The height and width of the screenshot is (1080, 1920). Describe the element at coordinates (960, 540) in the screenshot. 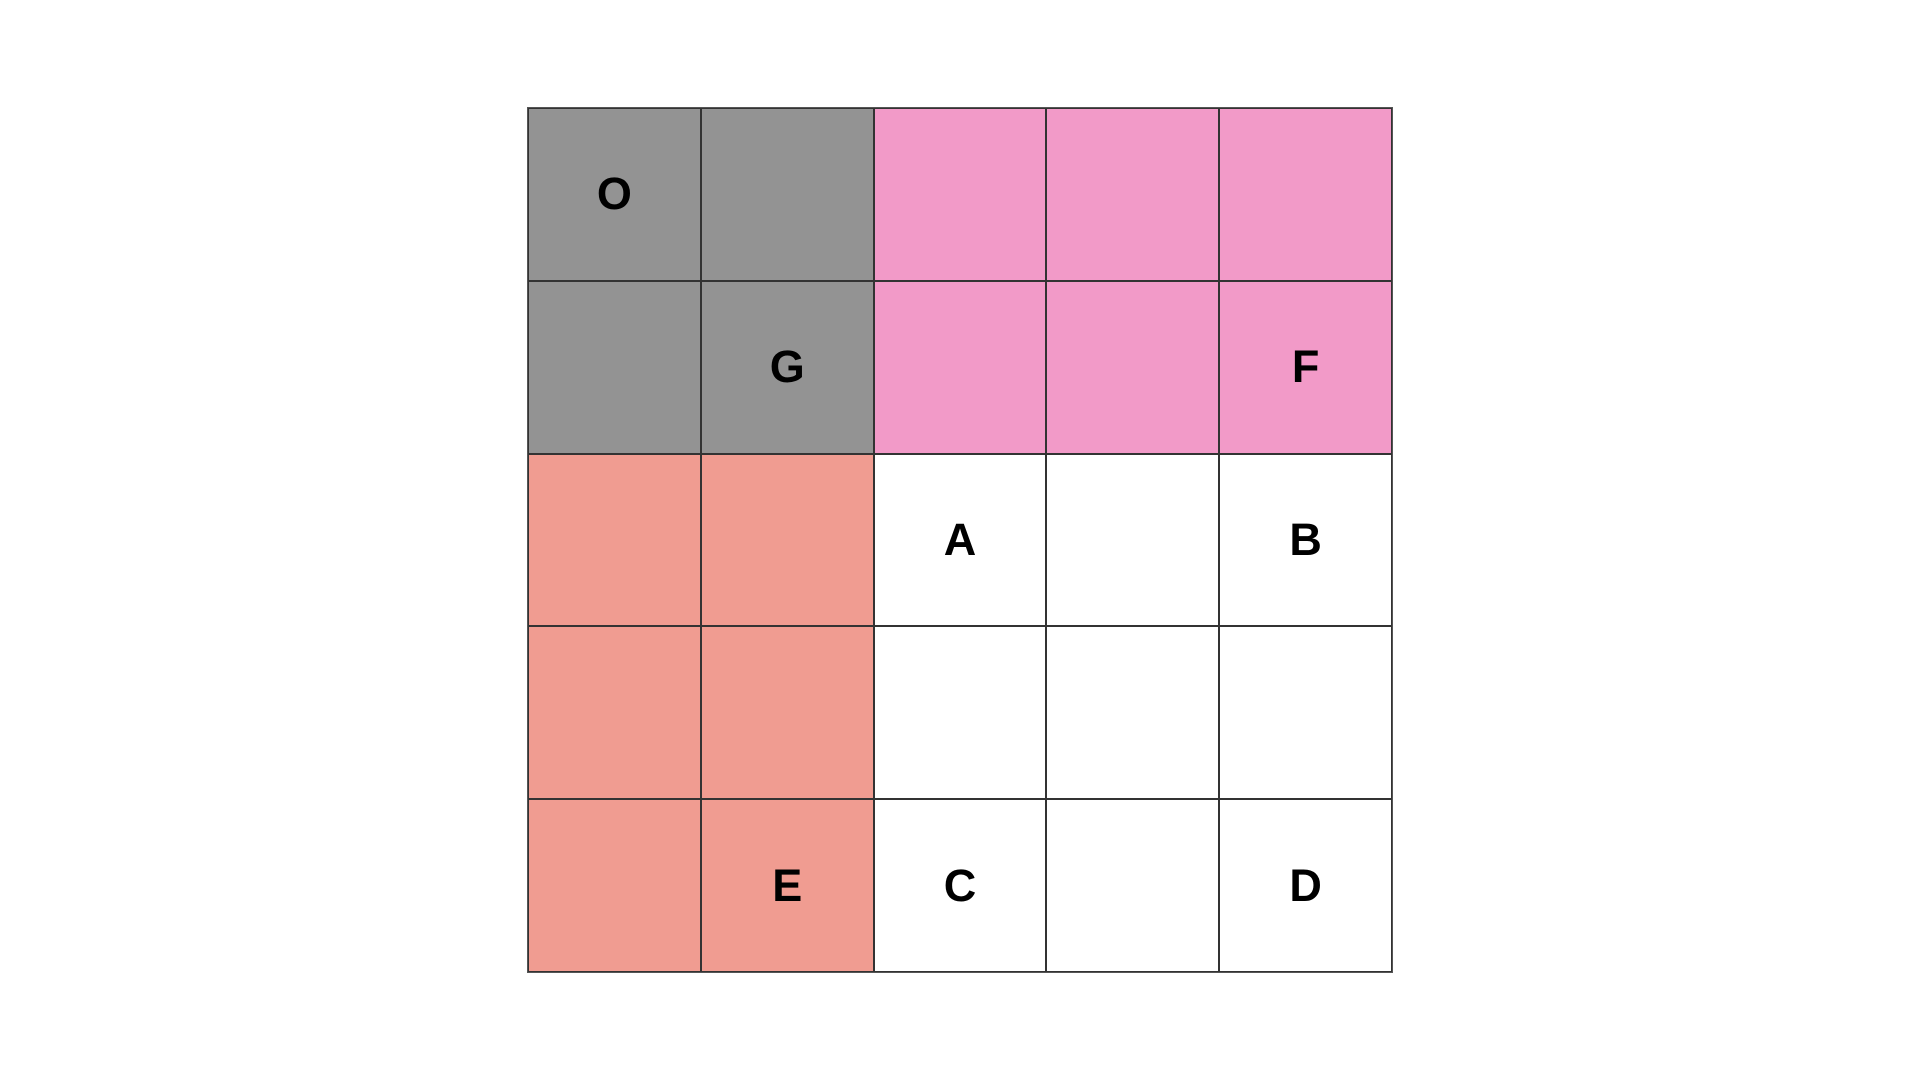

I see `grid-cell-a: A` at that location.